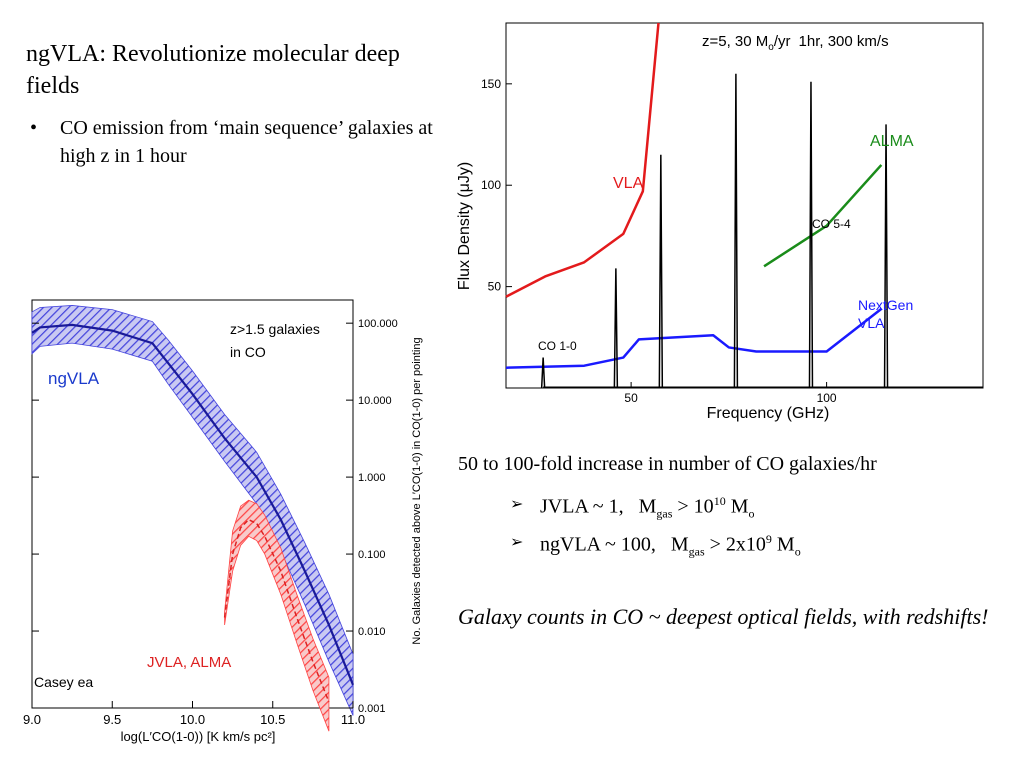 This screenshot has width=1024, height=768. I want to click on co54-label: CO 5-4, so click(831, 224).